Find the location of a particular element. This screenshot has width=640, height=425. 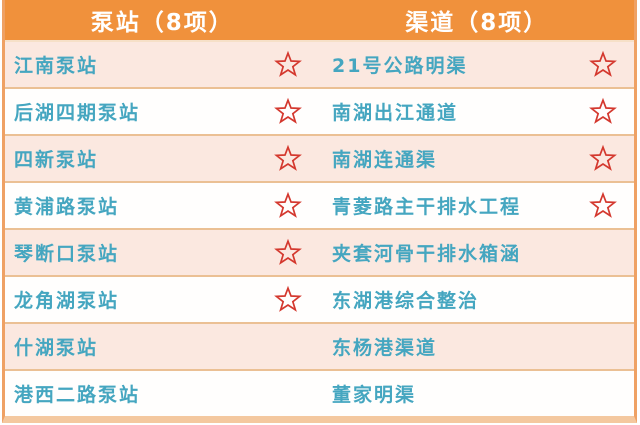

pump-station-name: 江南泵站 is located at coordinates (56, 66).